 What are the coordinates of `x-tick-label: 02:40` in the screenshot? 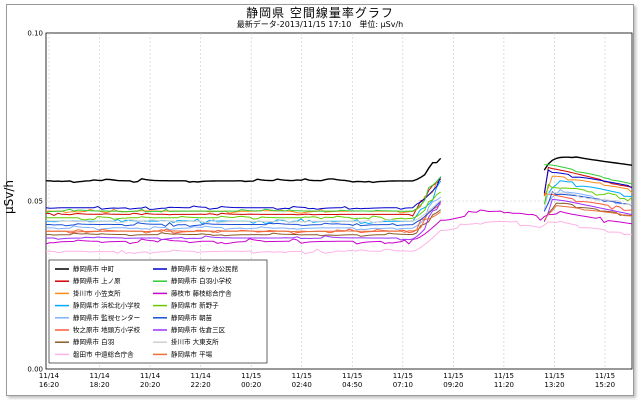 It's located at (302, 385).